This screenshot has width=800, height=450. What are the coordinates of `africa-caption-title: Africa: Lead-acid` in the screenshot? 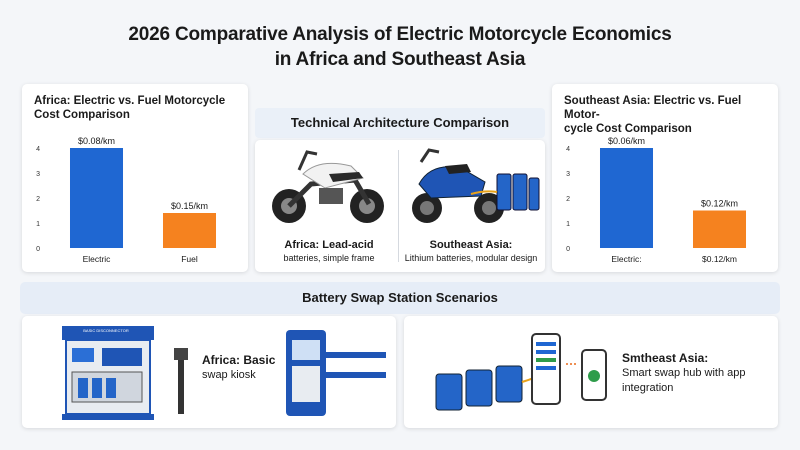 It's located at (329, 245).